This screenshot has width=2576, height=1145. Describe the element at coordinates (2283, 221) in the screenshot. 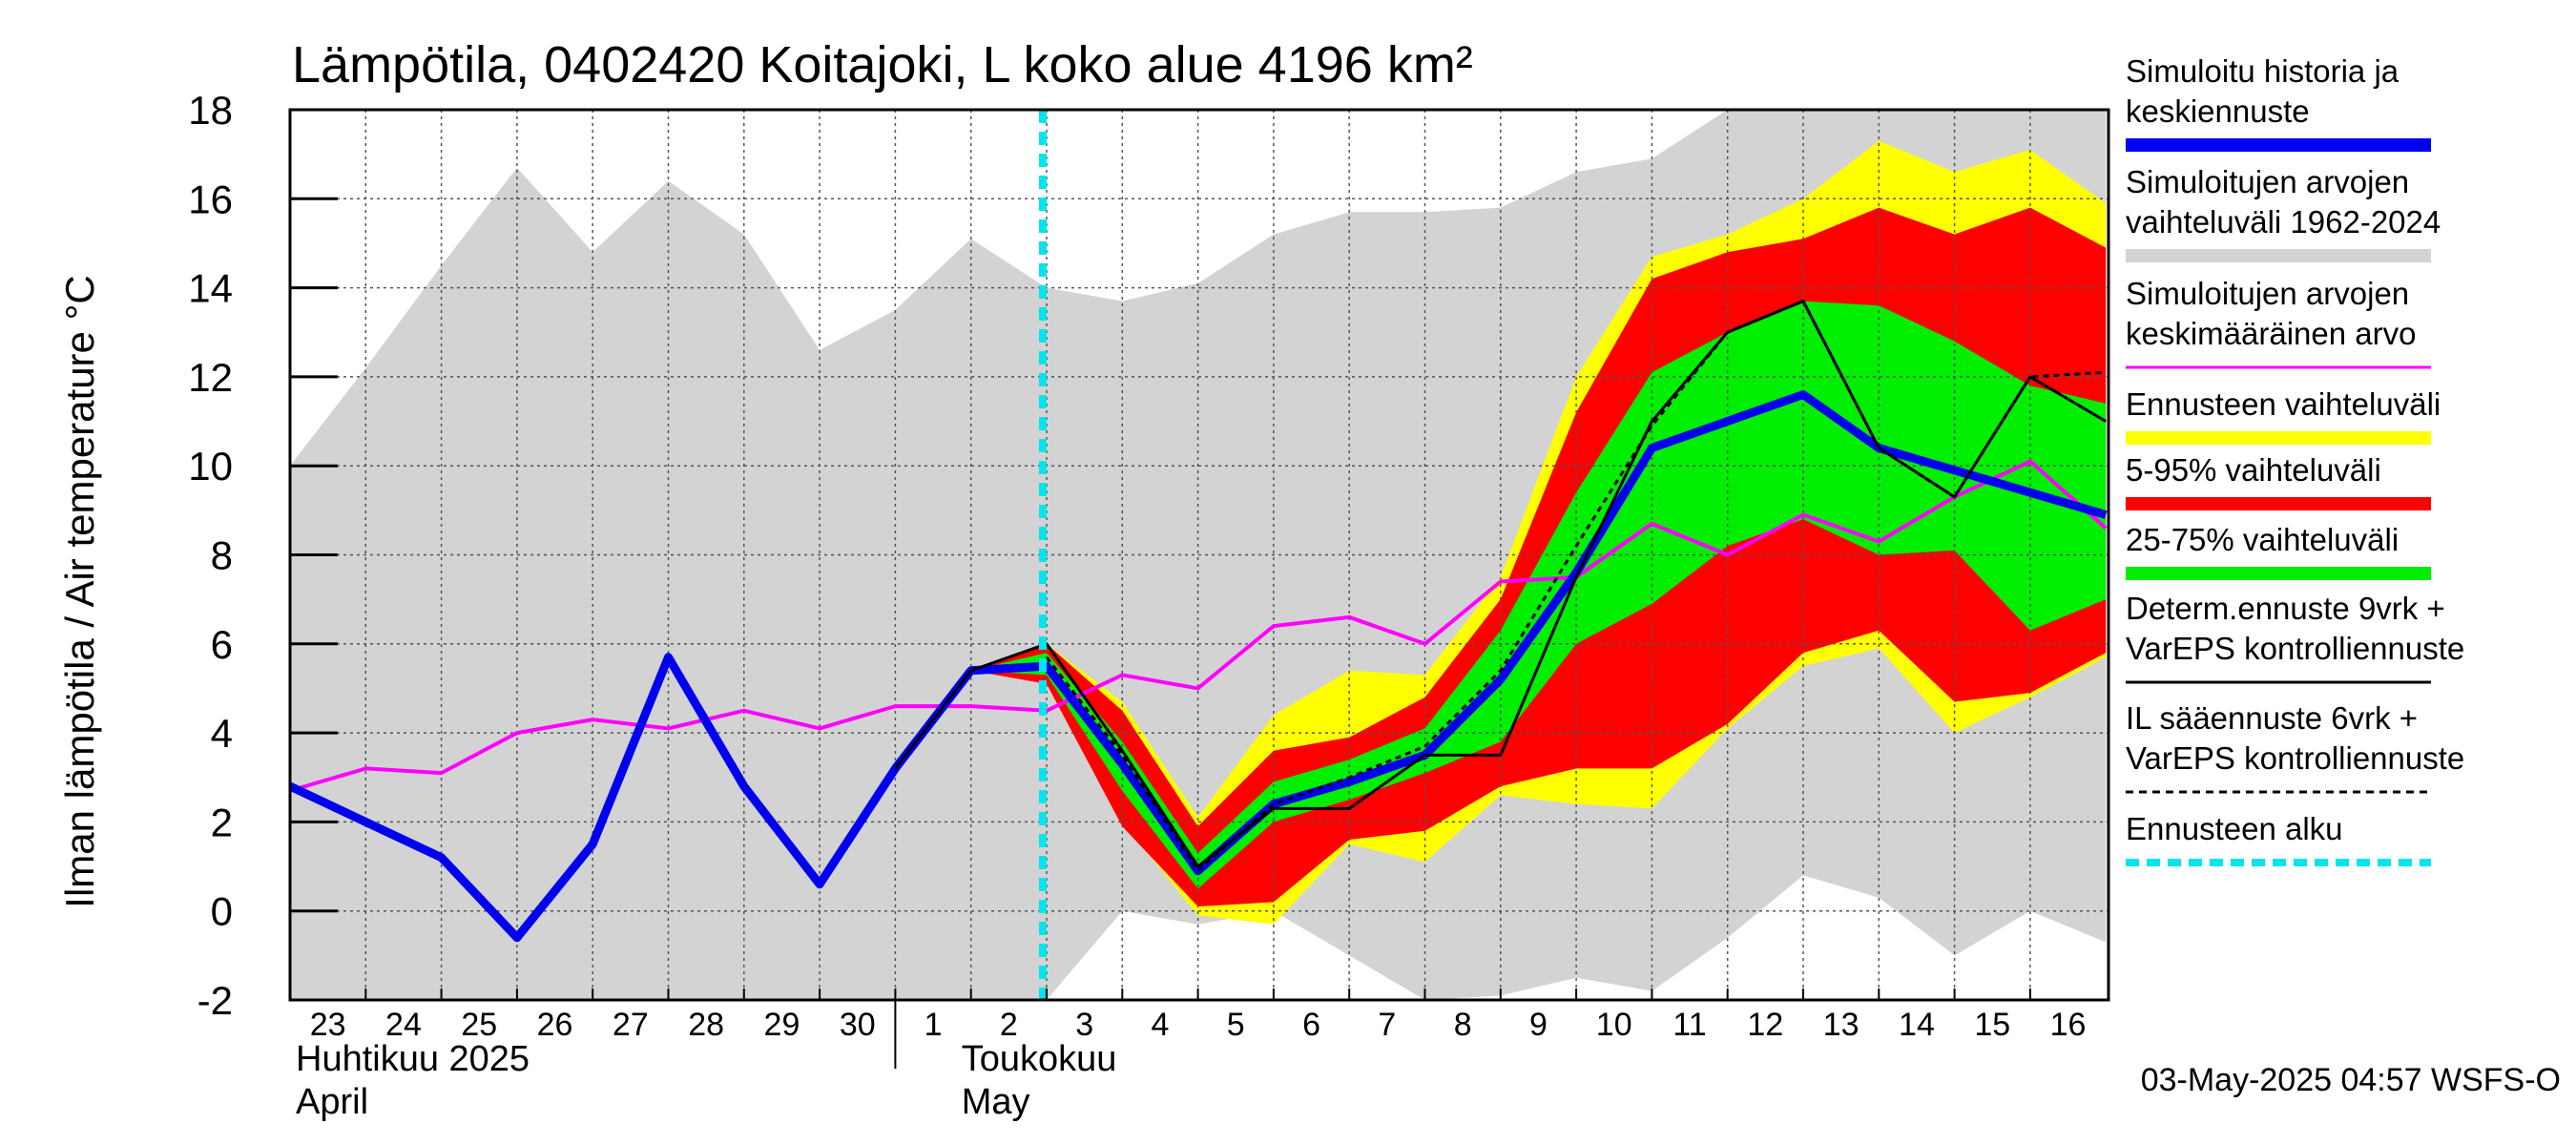

I see `legend-label: vaihteluväli 1962-2024` at that location.